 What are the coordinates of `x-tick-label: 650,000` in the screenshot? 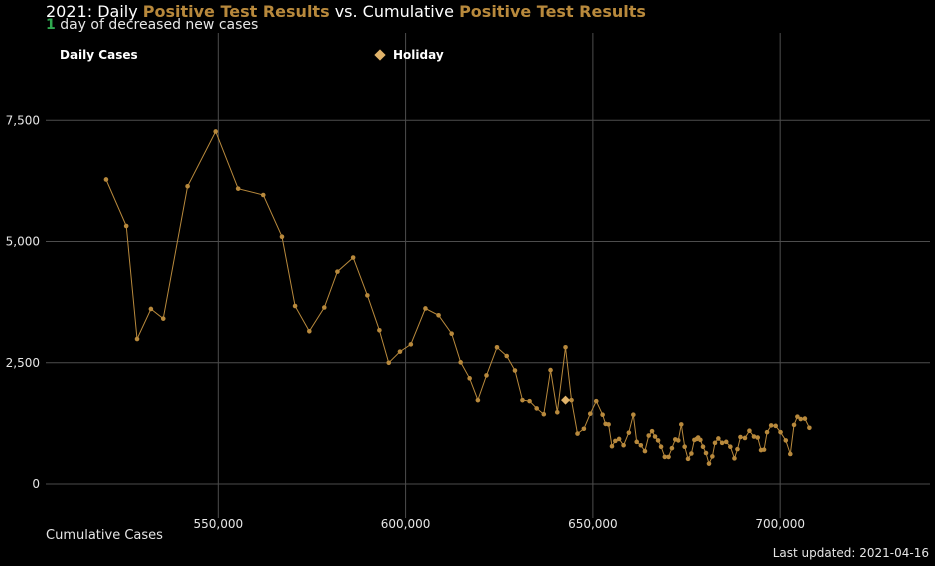 It's located at (593, 524).